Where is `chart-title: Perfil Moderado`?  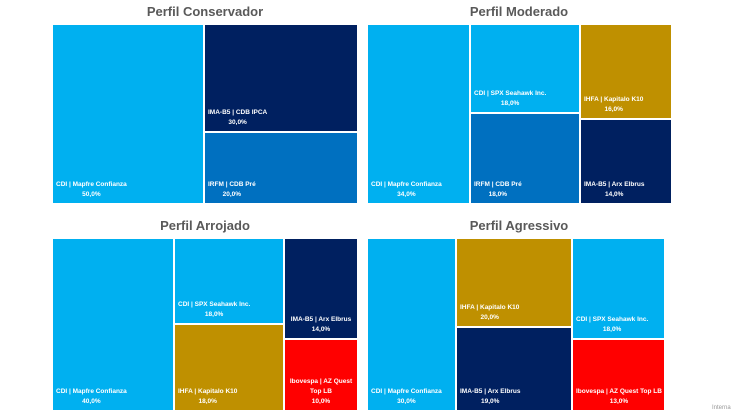
chart-title: Perfil Moderado is located at coordinates (519, 11).